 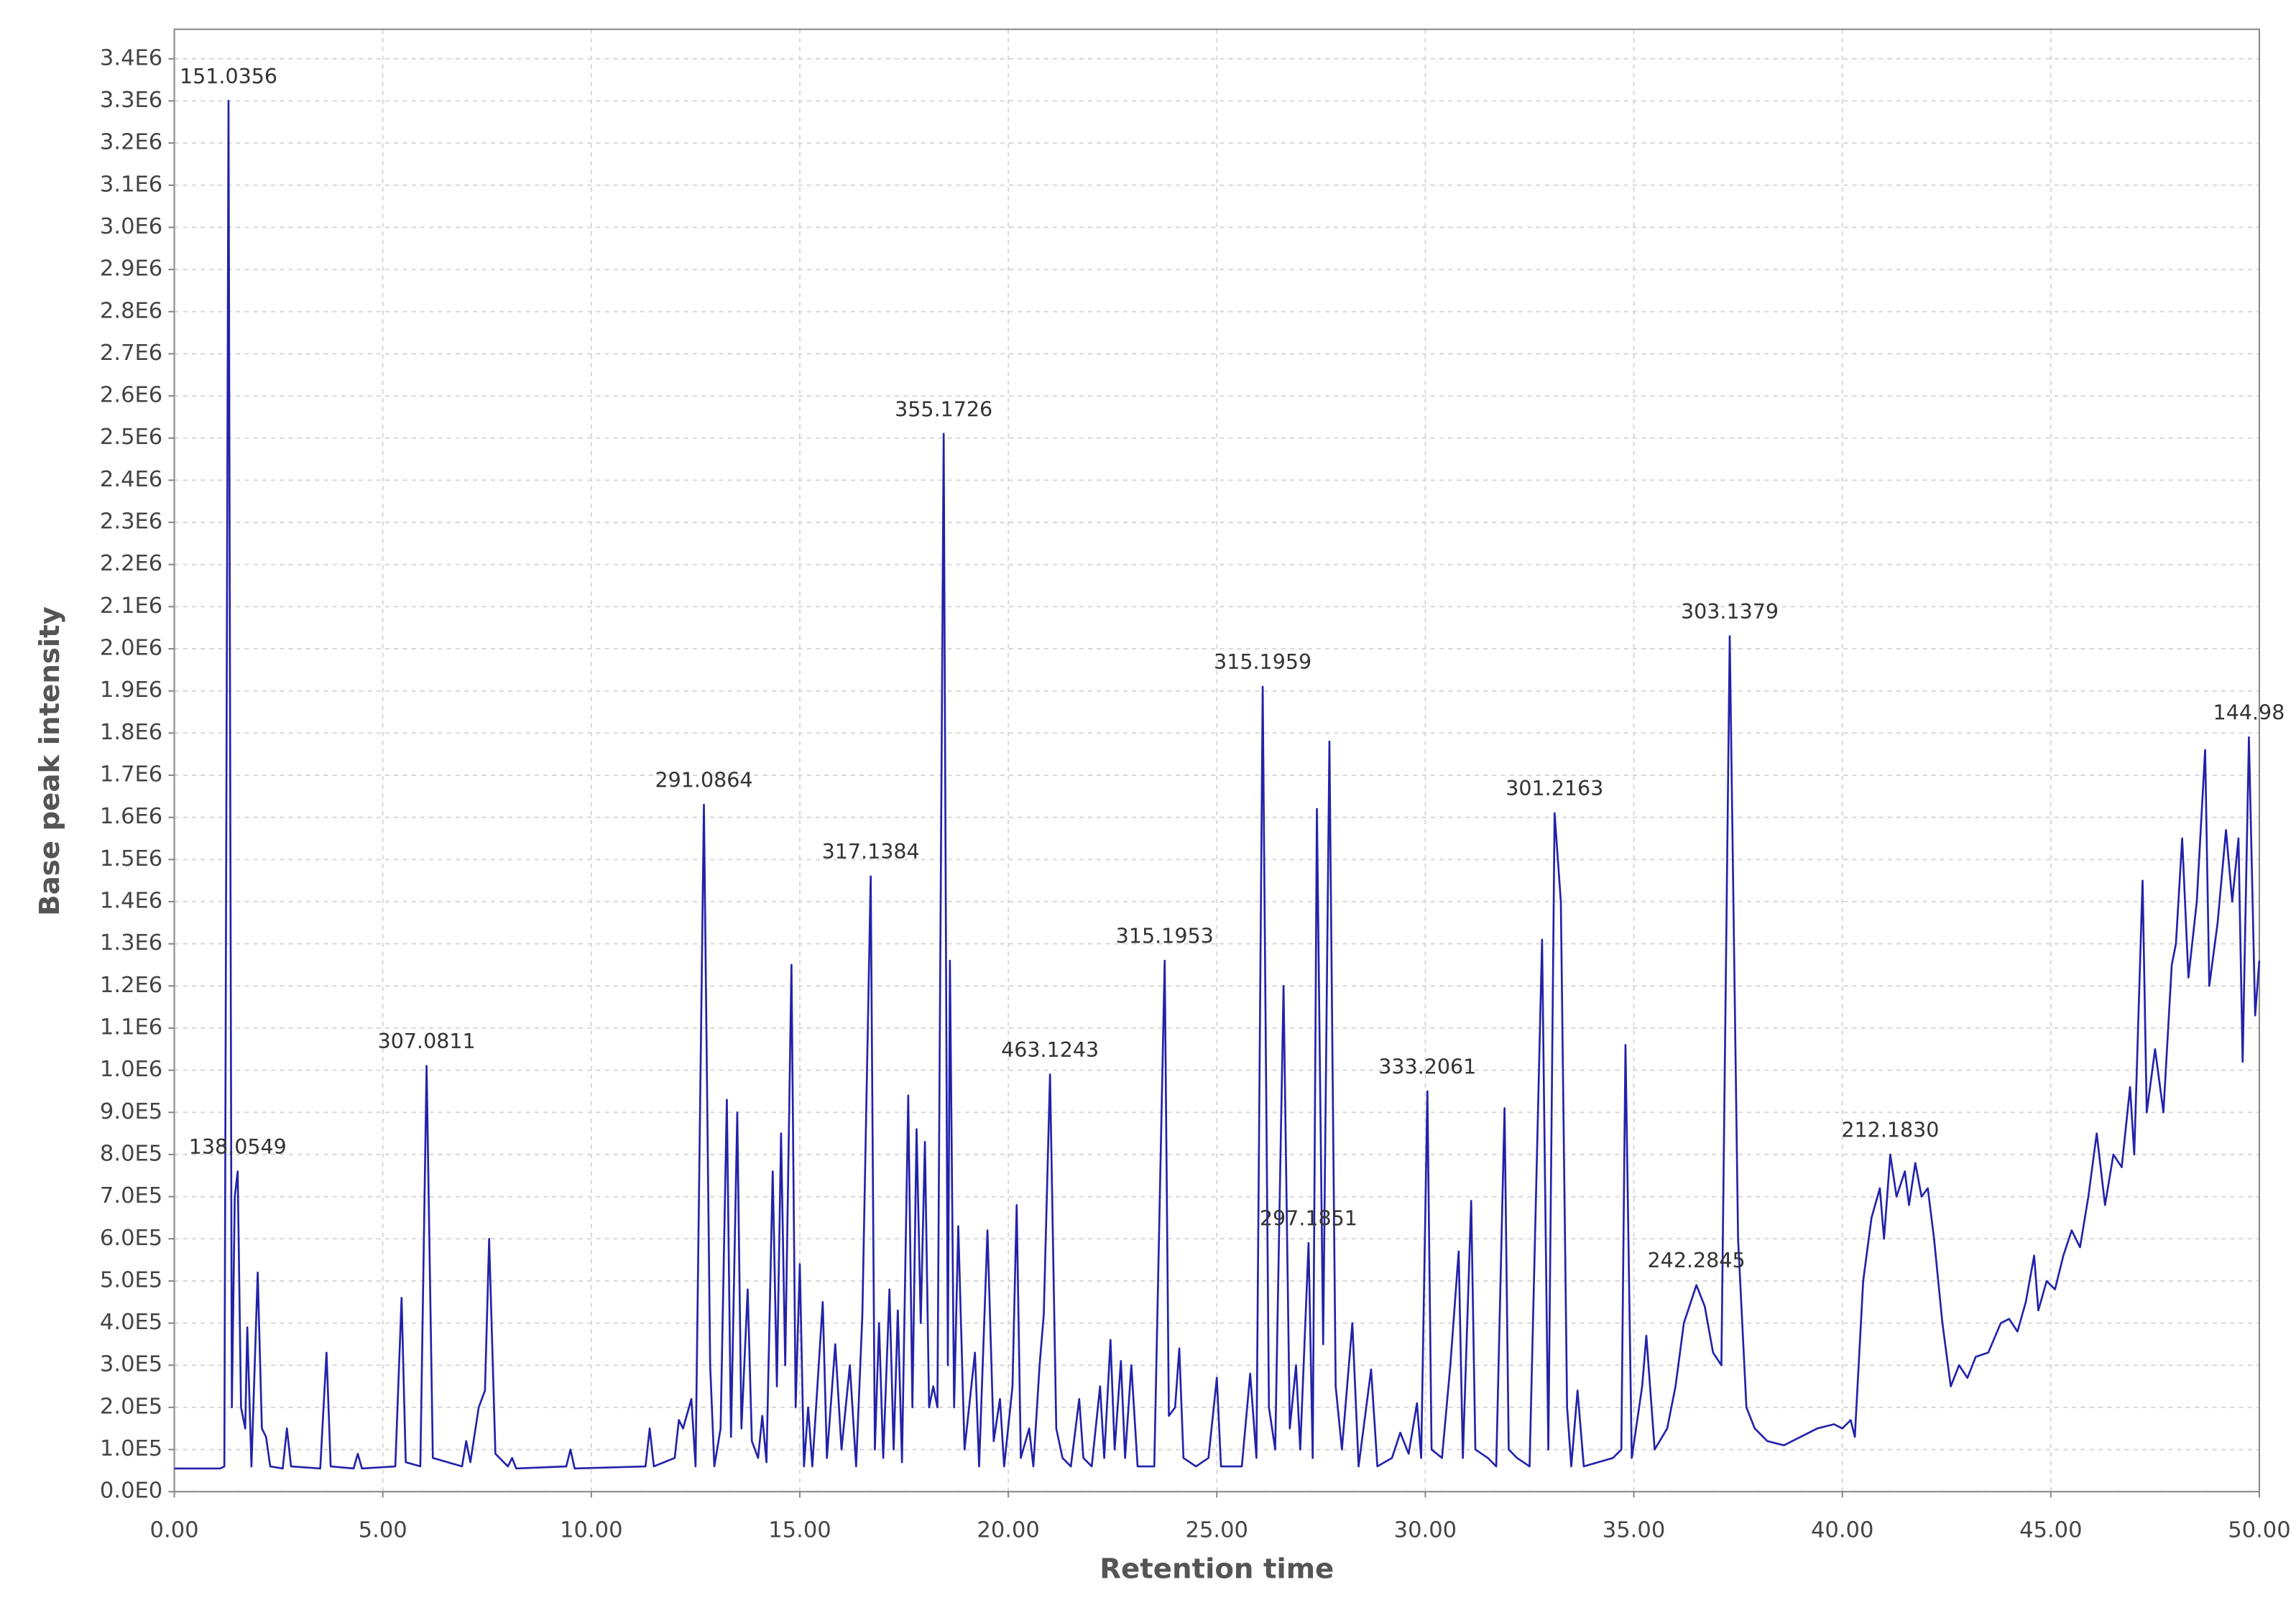 What do you see at coordinates (131, 648) in the screenshot?
I see `y-tick-label: 2.0E6` at bounding box center [131, 648].